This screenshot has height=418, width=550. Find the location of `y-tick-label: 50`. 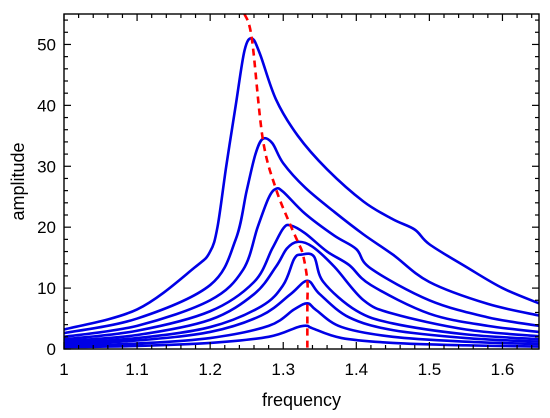

y-tick-label: 50 is located at coordinates (46, 44).